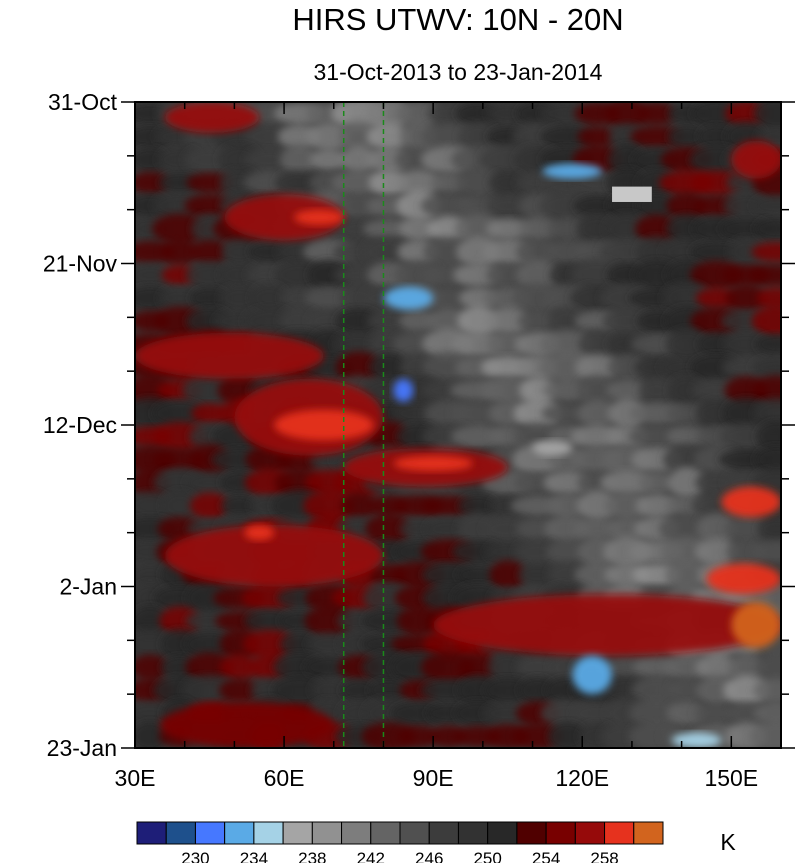  What do you see at coordinates (632, 194) in the screenshot?
I see `missing-data-patch` at bounding box center [632, 194].